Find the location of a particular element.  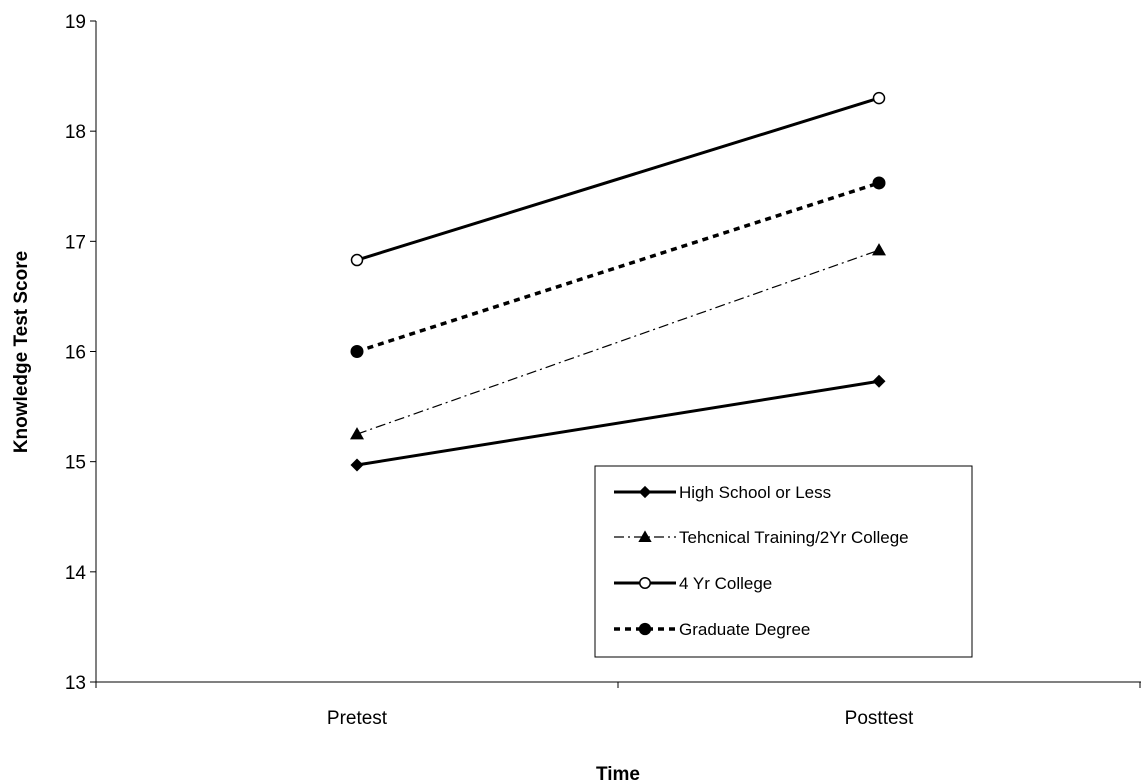

x-tick-label: Posttest is located at coordinates (879, 718).